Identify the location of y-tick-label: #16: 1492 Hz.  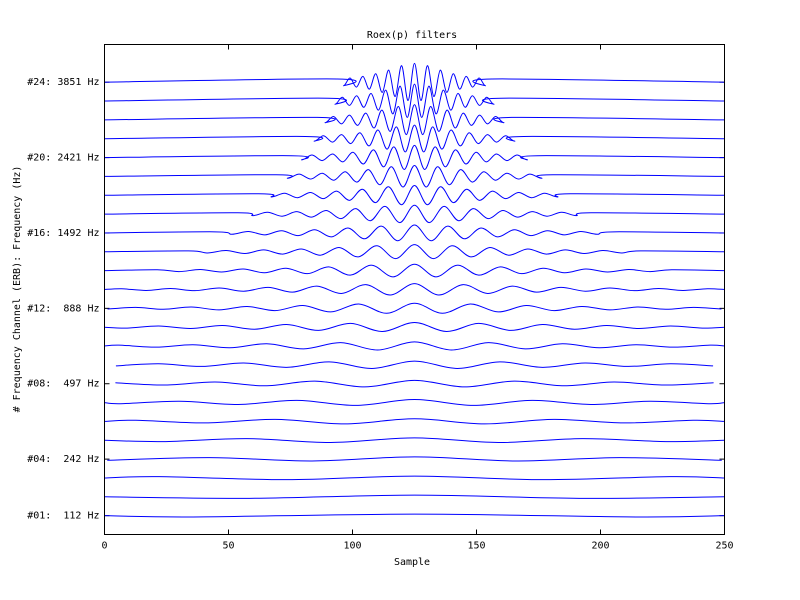
(63, 233).